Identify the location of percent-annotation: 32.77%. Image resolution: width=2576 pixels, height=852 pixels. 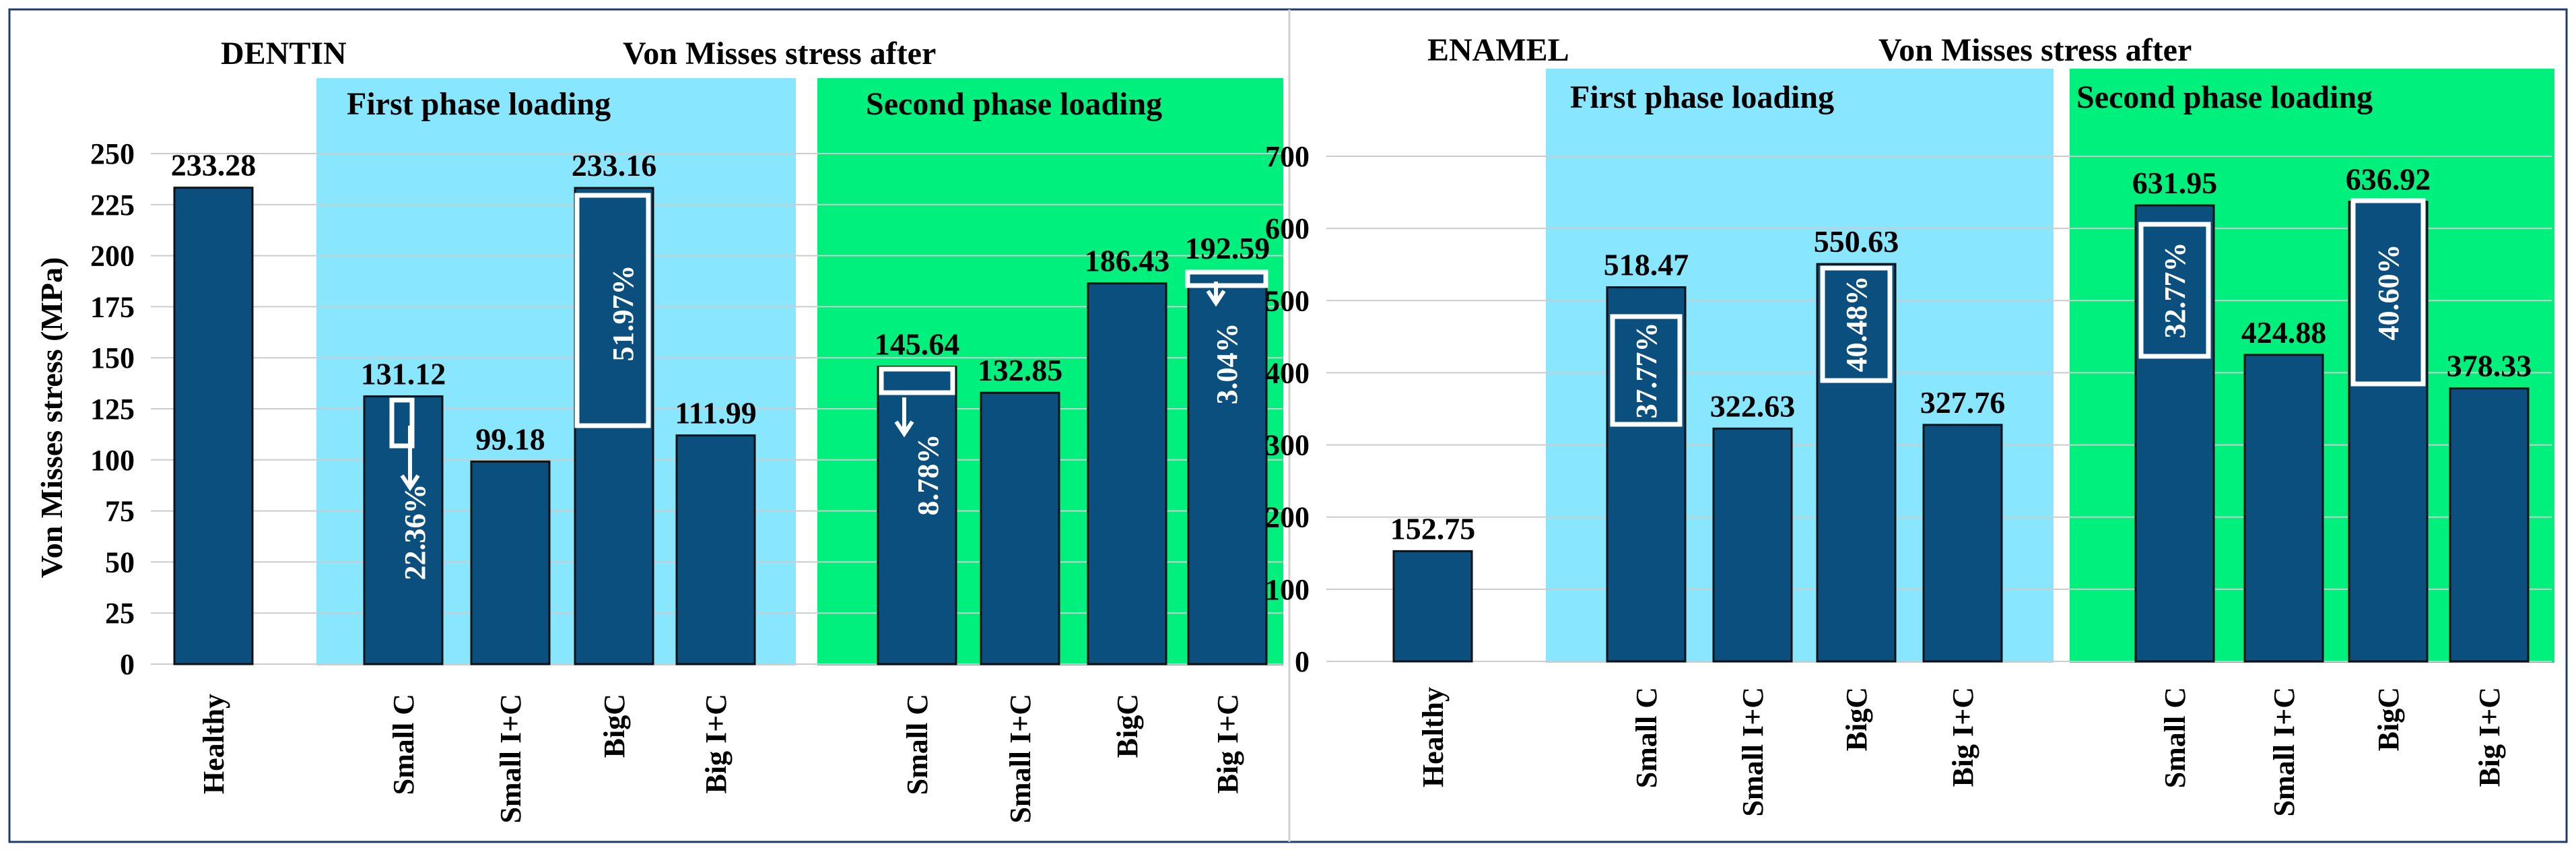
(2176, 291).